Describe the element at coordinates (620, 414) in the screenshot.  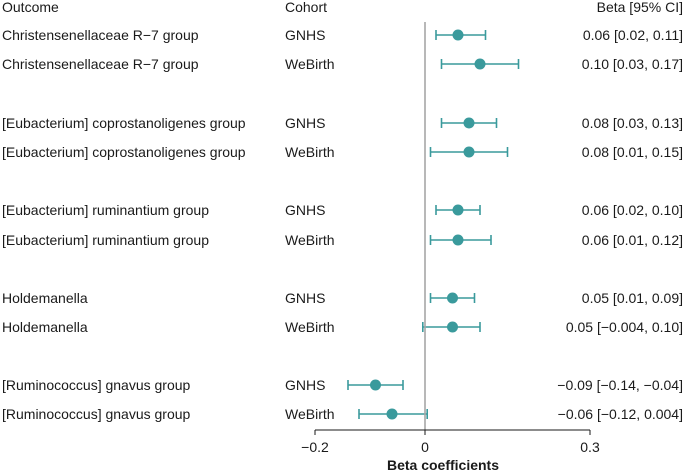
I see `beta-ci-label: −0.06 [−0.12, 0.004]` at that location.